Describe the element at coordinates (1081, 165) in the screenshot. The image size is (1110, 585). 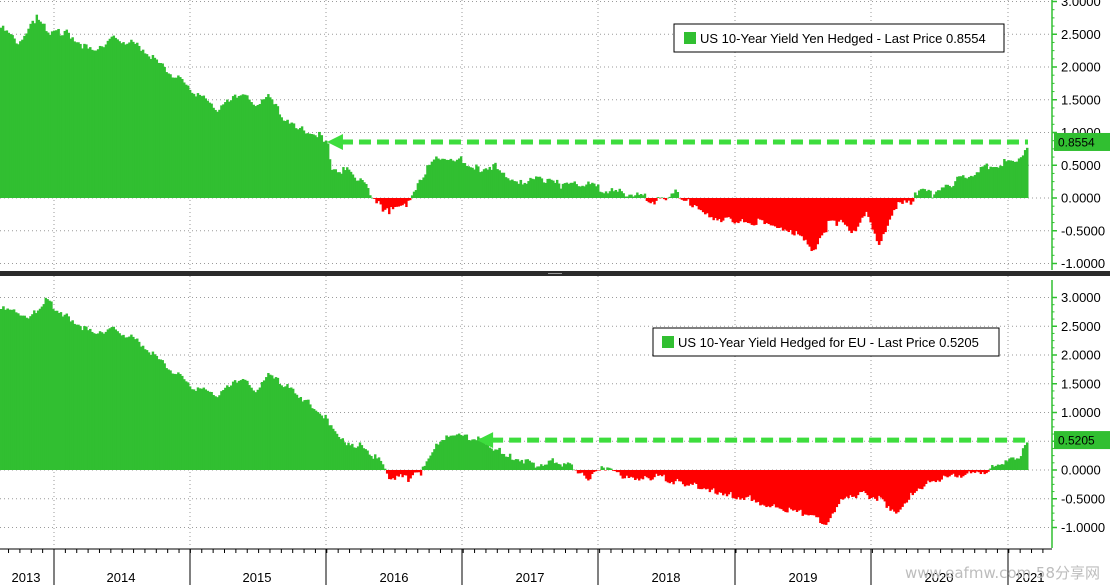
I see `y-tick-label: 0.5000` at that location.